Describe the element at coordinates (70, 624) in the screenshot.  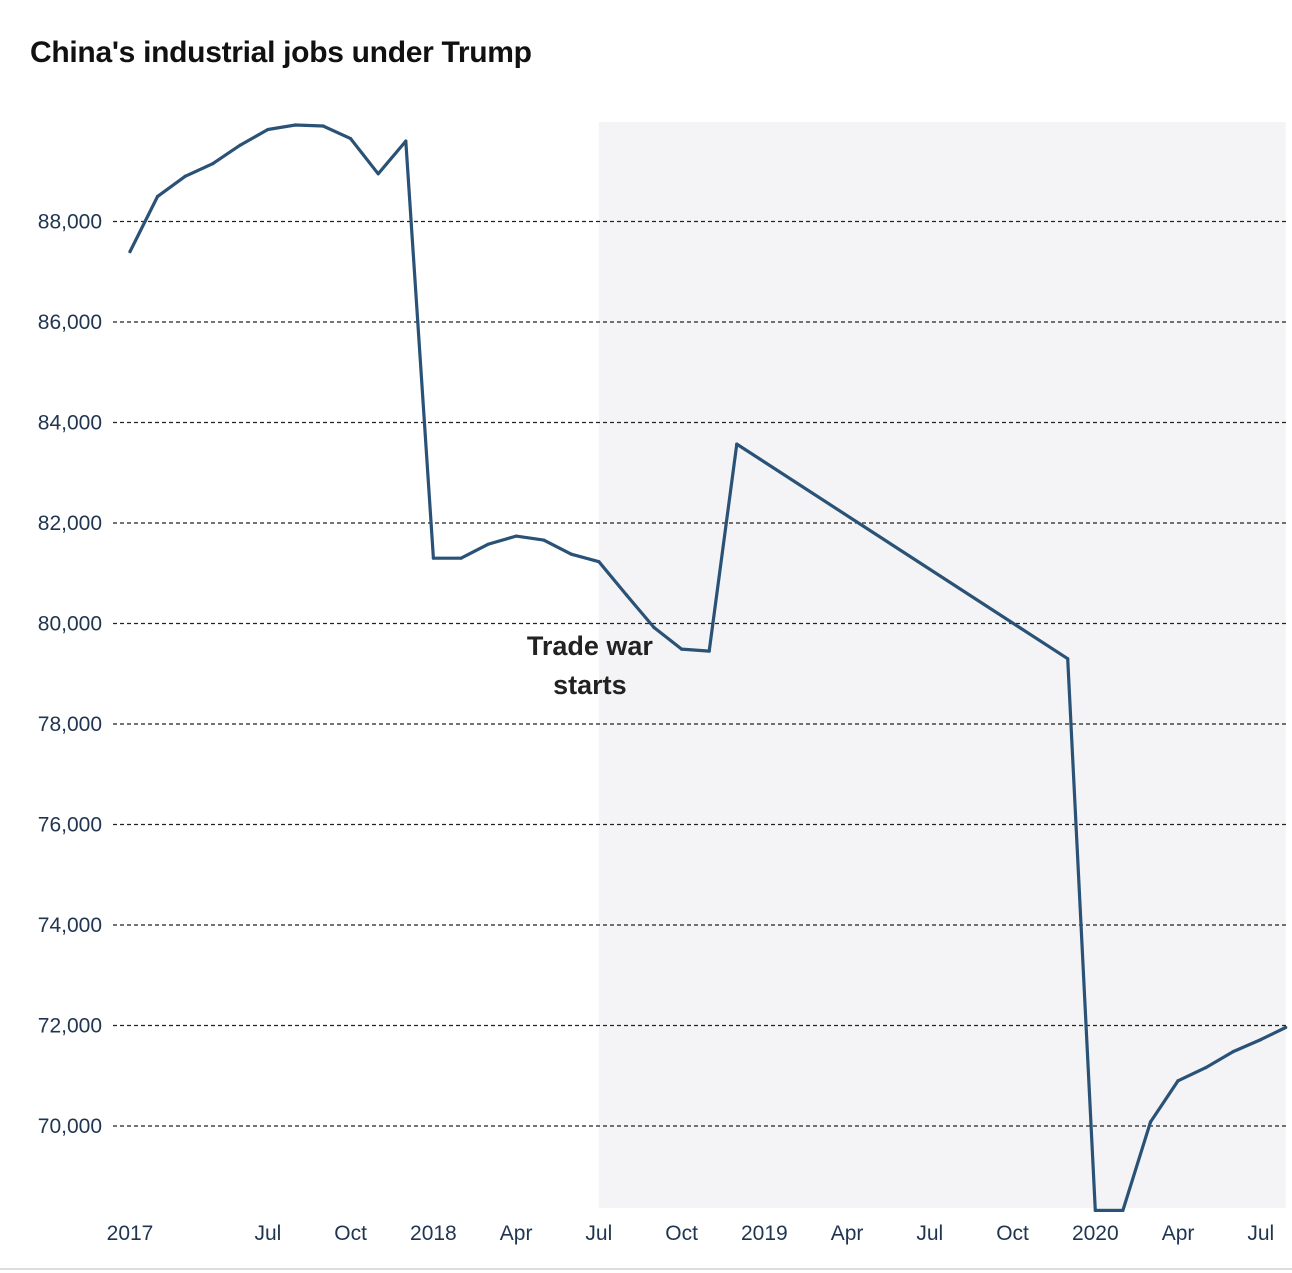
I see `y-tick-label: 80,000` at that location.